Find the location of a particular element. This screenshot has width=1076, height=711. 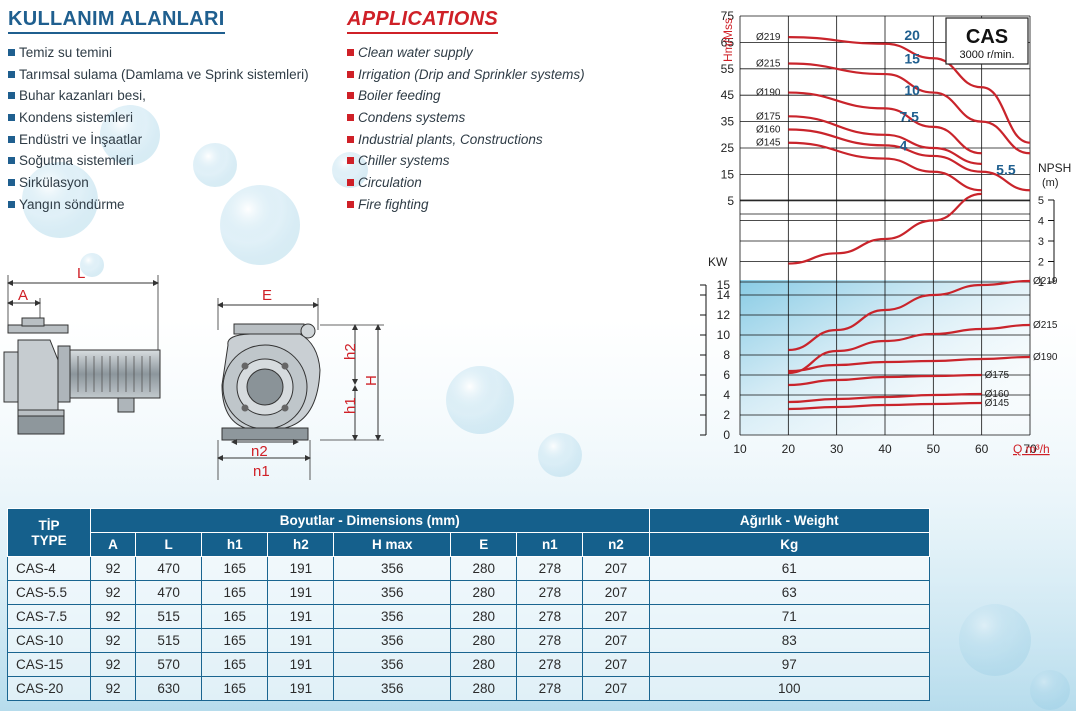

power-tick-label: 12 is located at coordinates (724, 315).